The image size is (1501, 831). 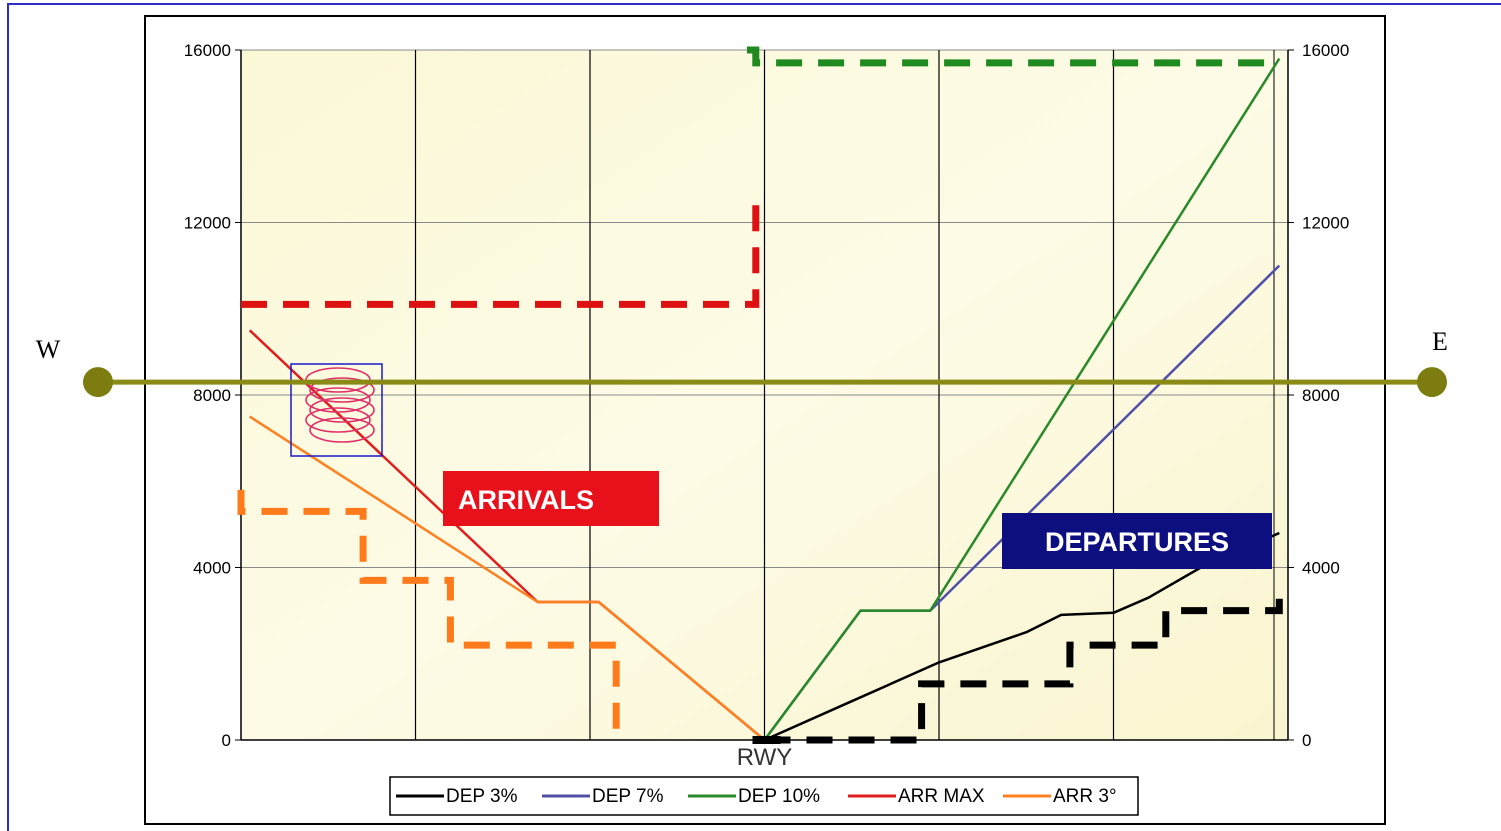 I want to click on orange-limit-line, so click(x=428, y=614).